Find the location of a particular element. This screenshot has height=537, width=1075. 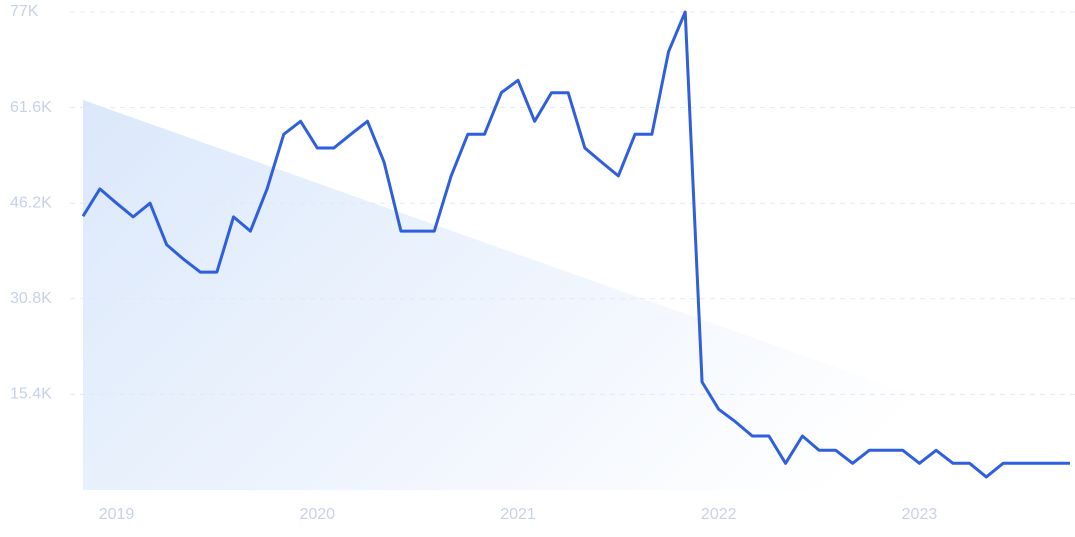

x-tick-label: 2022 is located at coordinates (719, 514).